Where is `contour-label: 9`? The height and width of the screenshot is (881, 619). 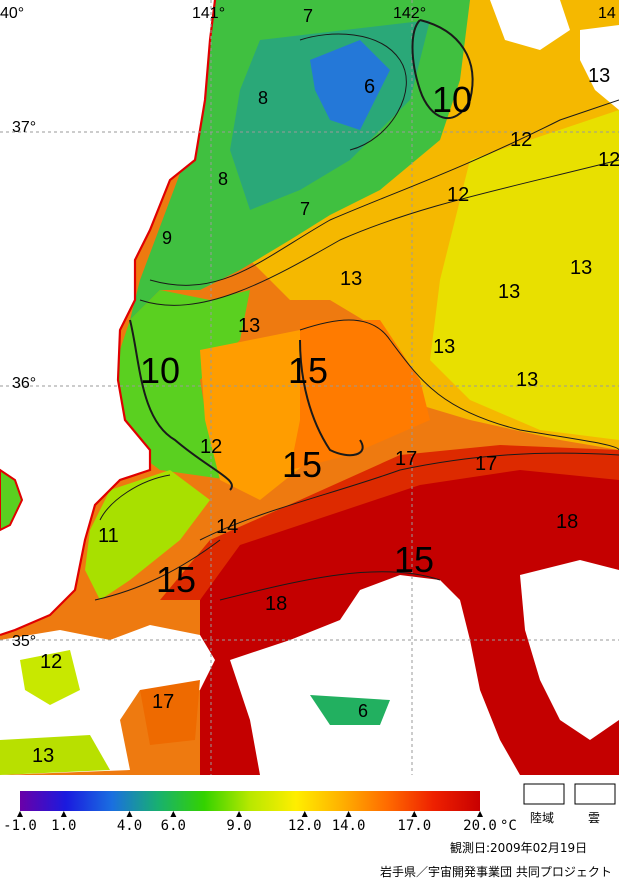
contour-label: 9 is located at coordinates (167, 238).